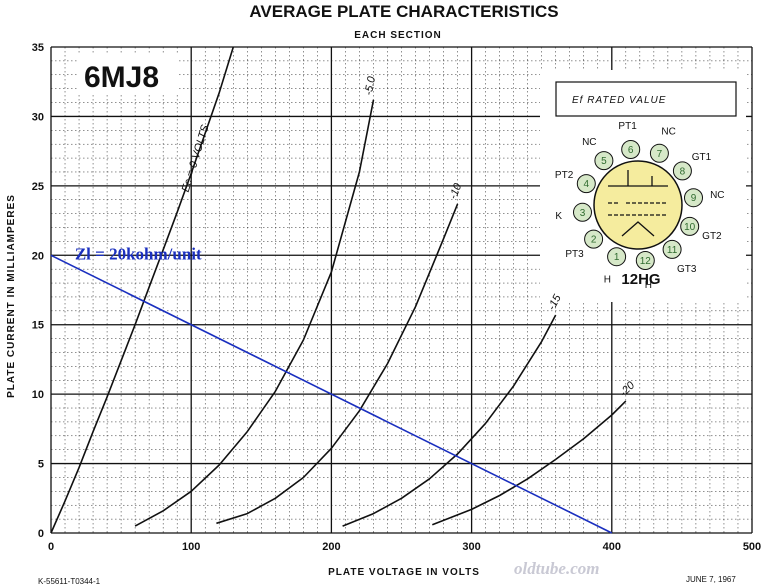  What do you see at coordinates (191, 547) in the screenshot?
I see `x-tick-label: 100` at bounding box center [191, 547].